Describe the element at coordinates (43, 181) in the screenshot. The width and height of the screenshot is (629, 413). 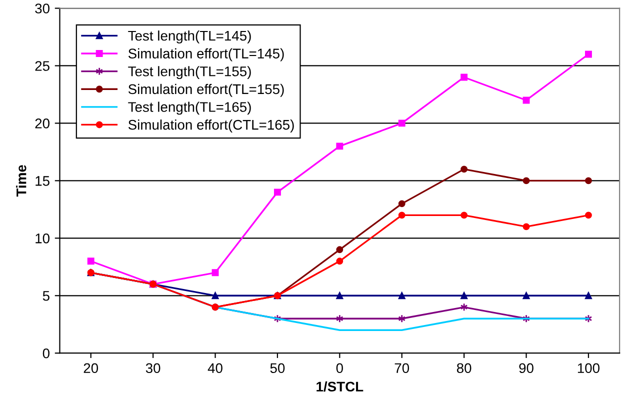
I see `y-tick-label: 15` at that location.